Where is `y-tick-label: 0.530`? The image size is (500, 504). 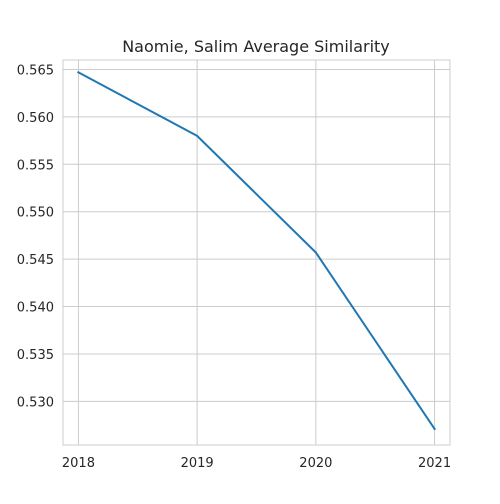 y-tick-label: 0.530 is located at coordinates (35, 402).